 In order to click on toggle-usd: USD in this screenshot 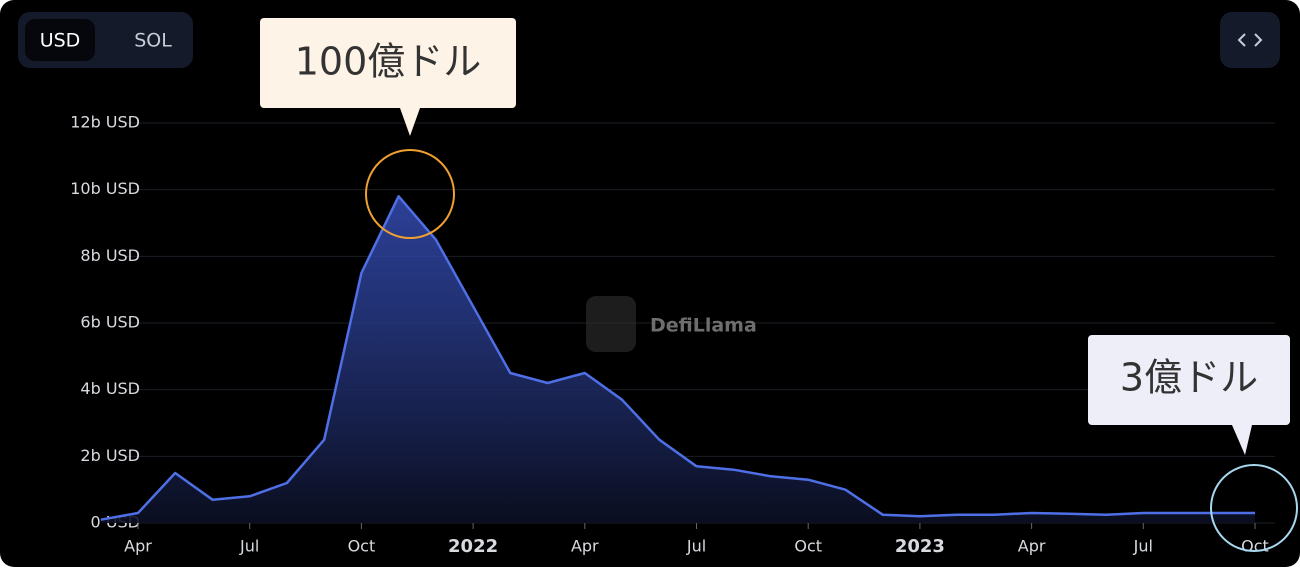, I will do `click(60, 41)`.